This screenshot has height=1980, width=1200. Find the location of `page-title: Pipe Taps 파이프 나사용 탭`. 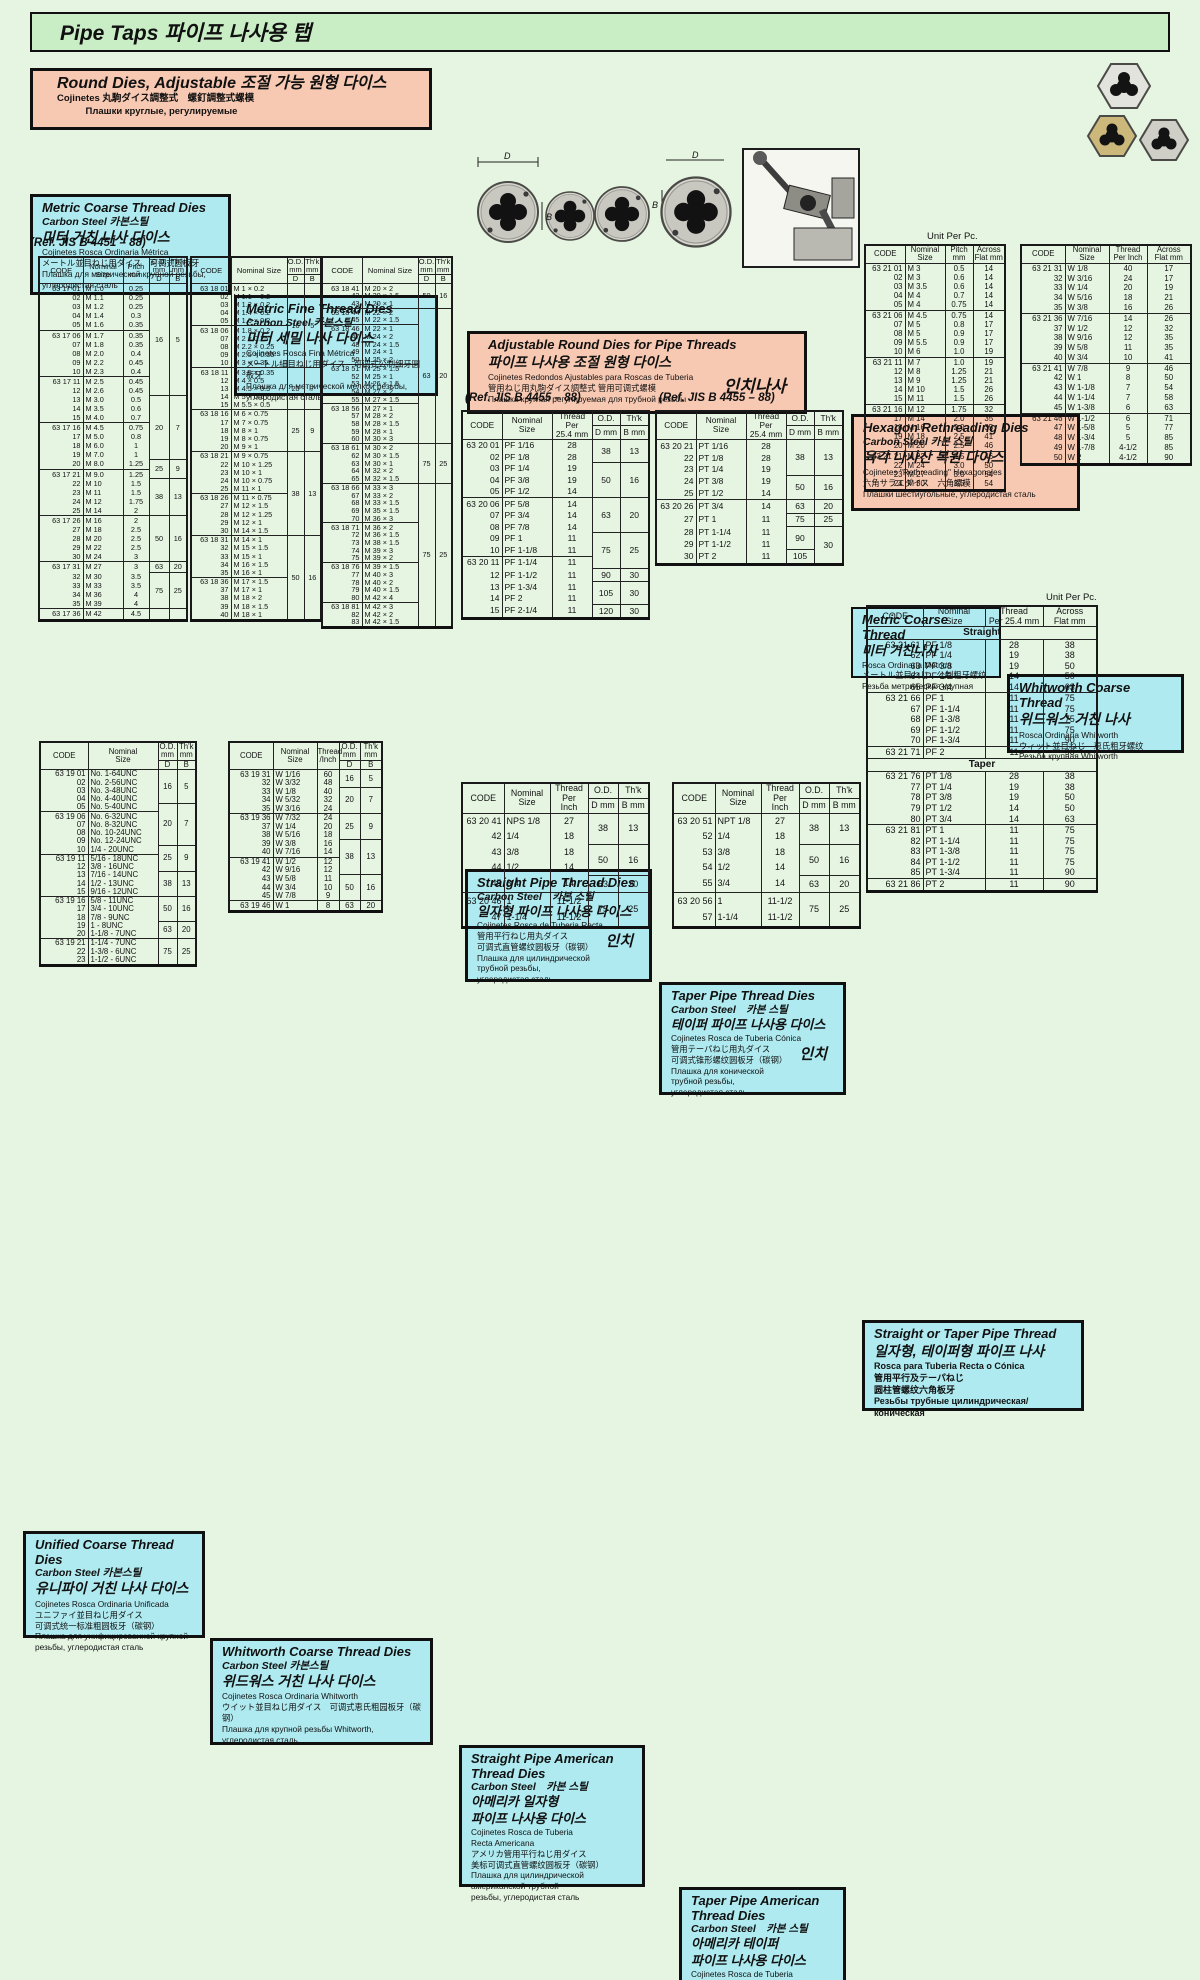

page-title: Pipe Taps 파이프 나사용 탭 is located at coordinates (186, 33).